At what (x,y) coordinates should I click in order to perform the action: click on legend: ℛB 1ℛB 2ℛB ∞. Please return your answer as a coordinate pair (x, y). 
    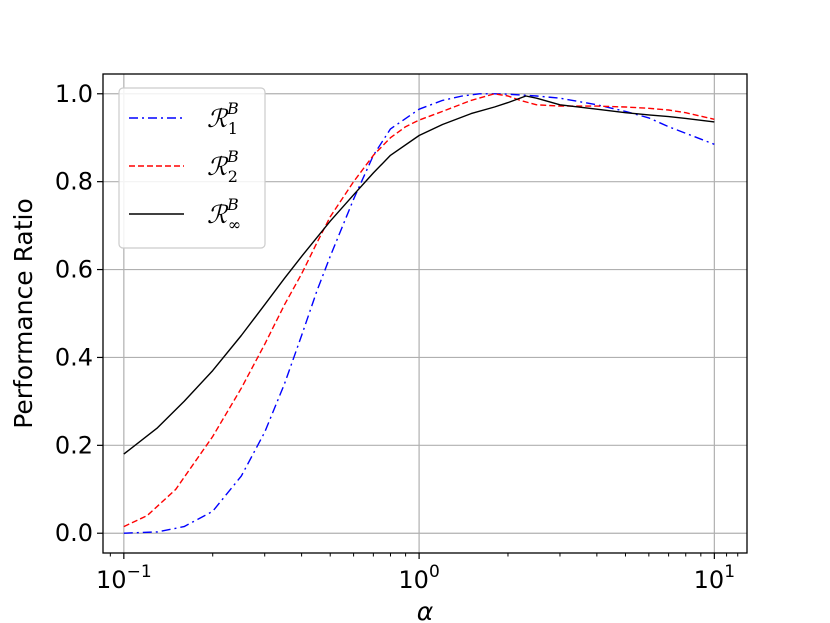
    Looking at the image, I should click on (192, 168).